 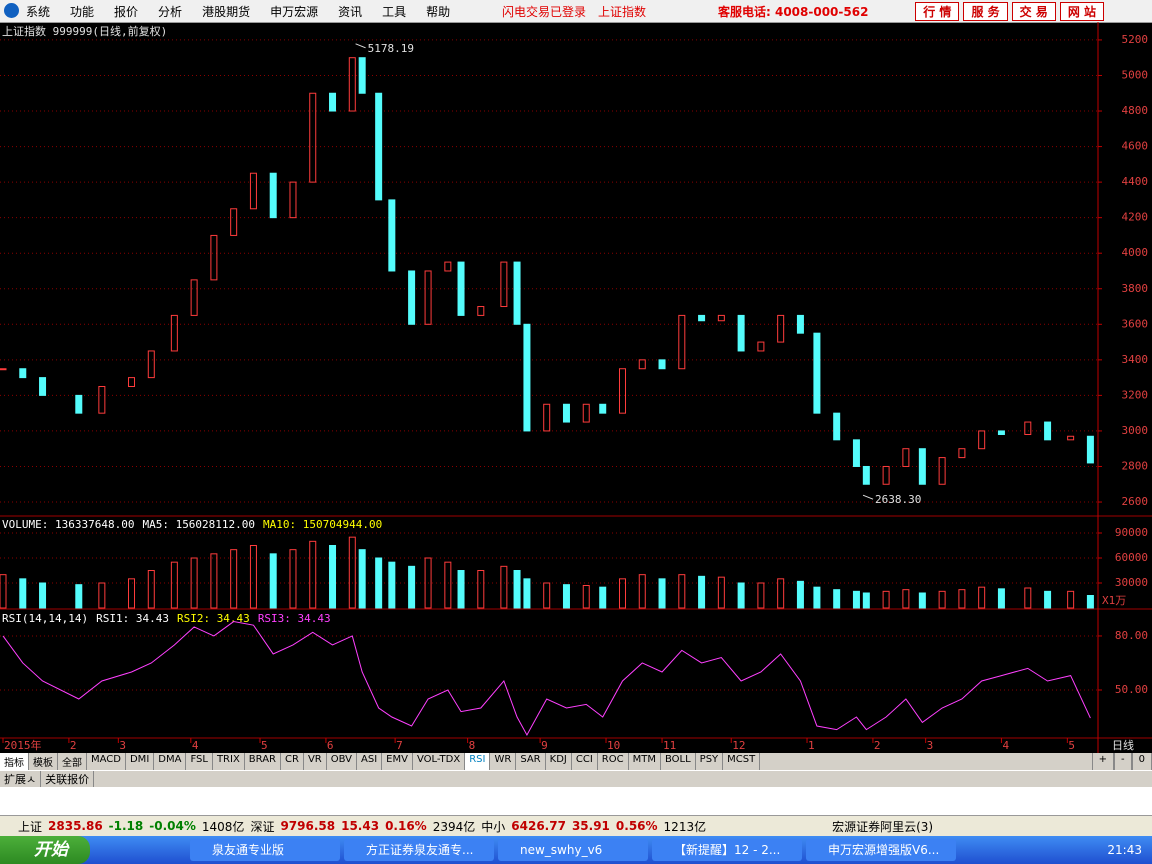 I want to click on x-tick-label: 12, so click(x=738, y=745).